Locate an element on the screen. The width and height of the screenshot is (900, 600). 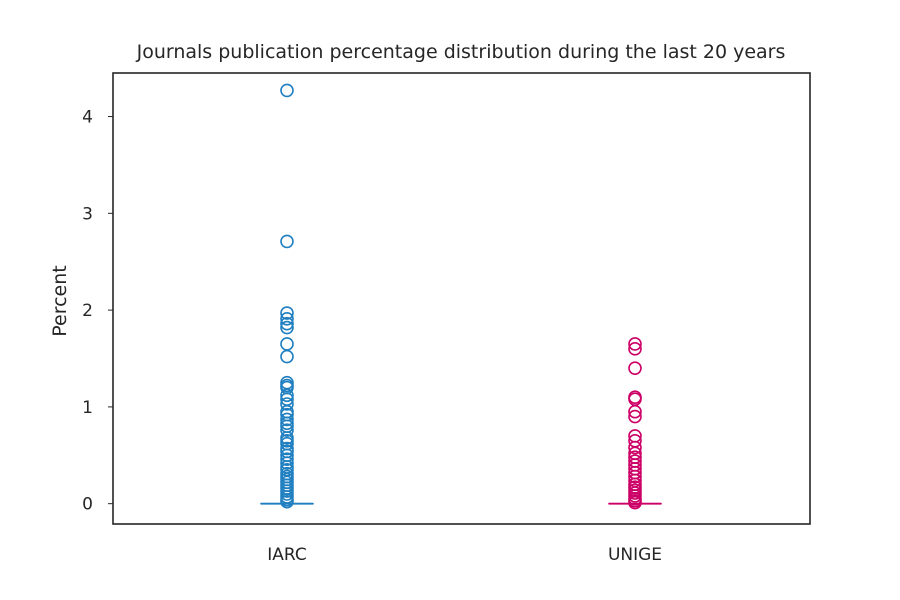
y-tick-label: 1 is located at coordinates (87, 408).